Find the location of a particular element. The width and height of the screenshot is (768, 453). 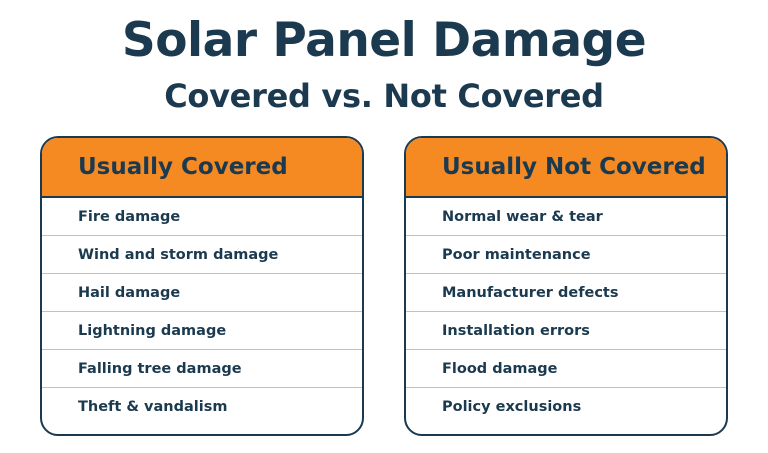

covered-item-theft-vandalism: Theft & vandalism is located at coordinates (153, 407).